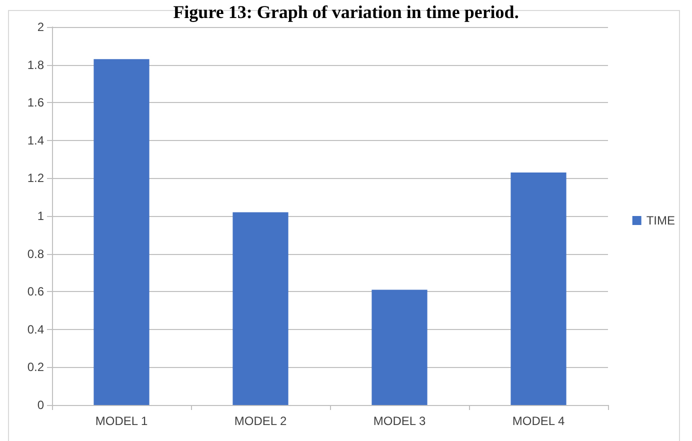 This screenshot has height=441, width=692. Describe the element at coordinates (35, 291) in the screenshot. I see `y-tick-label: 0.6` at that location.